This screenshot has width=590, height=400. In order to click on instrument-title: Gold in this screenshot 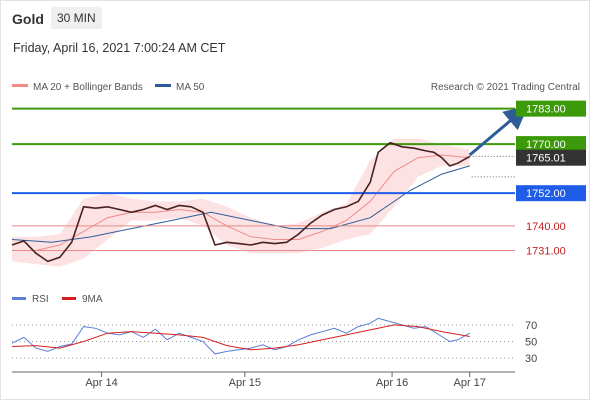, I will do `click(28, 19)`.